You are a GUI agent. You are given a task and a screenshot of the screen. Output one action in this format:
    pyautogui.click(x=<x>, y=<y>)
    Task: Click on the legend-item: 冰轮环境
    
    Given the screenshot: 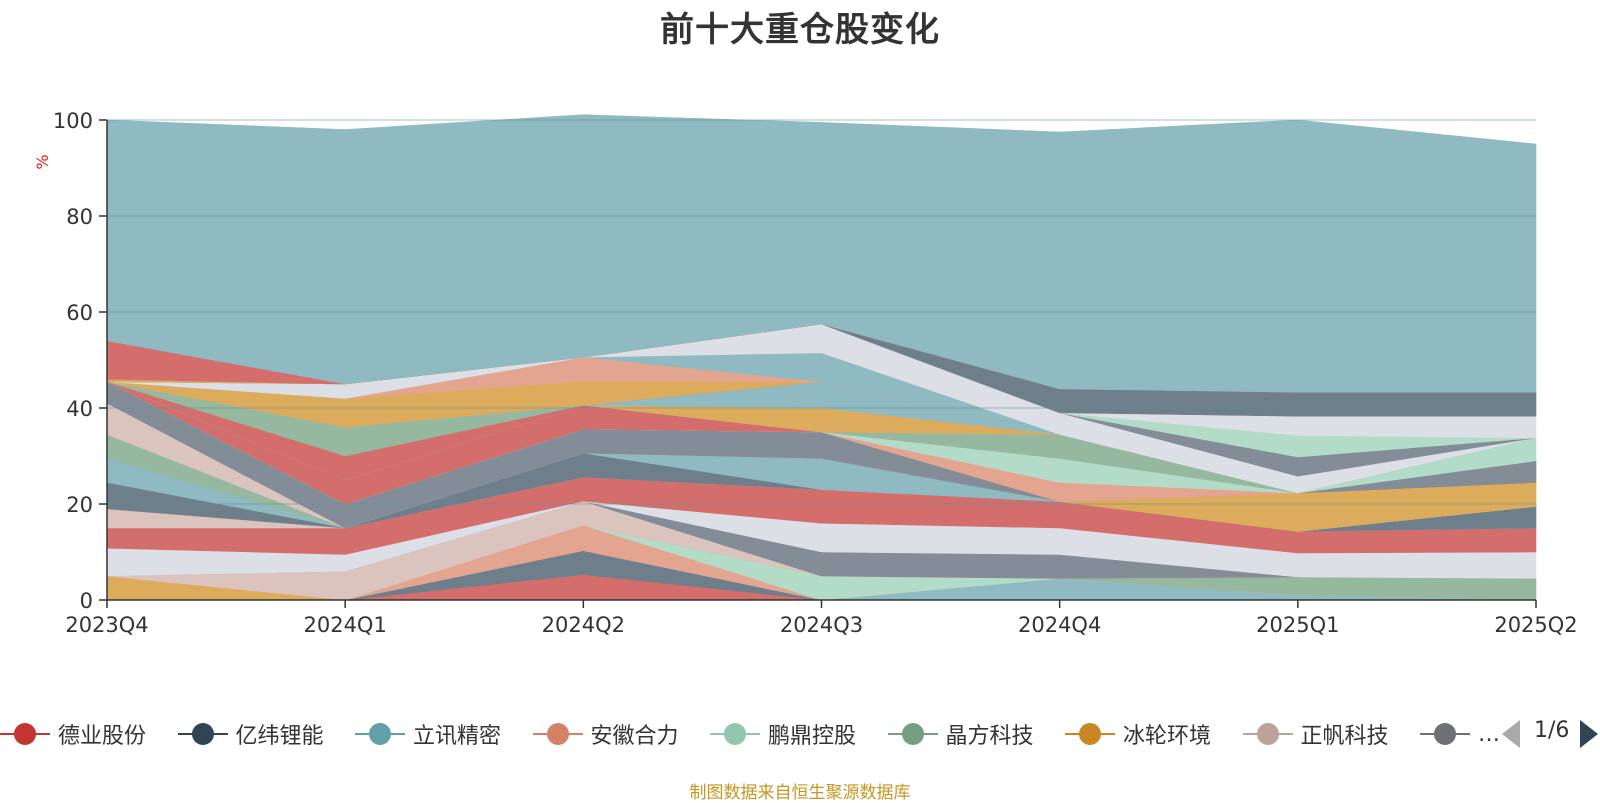 What is the action you would take?
    pyautogui.click(x=1138, y=734)
    